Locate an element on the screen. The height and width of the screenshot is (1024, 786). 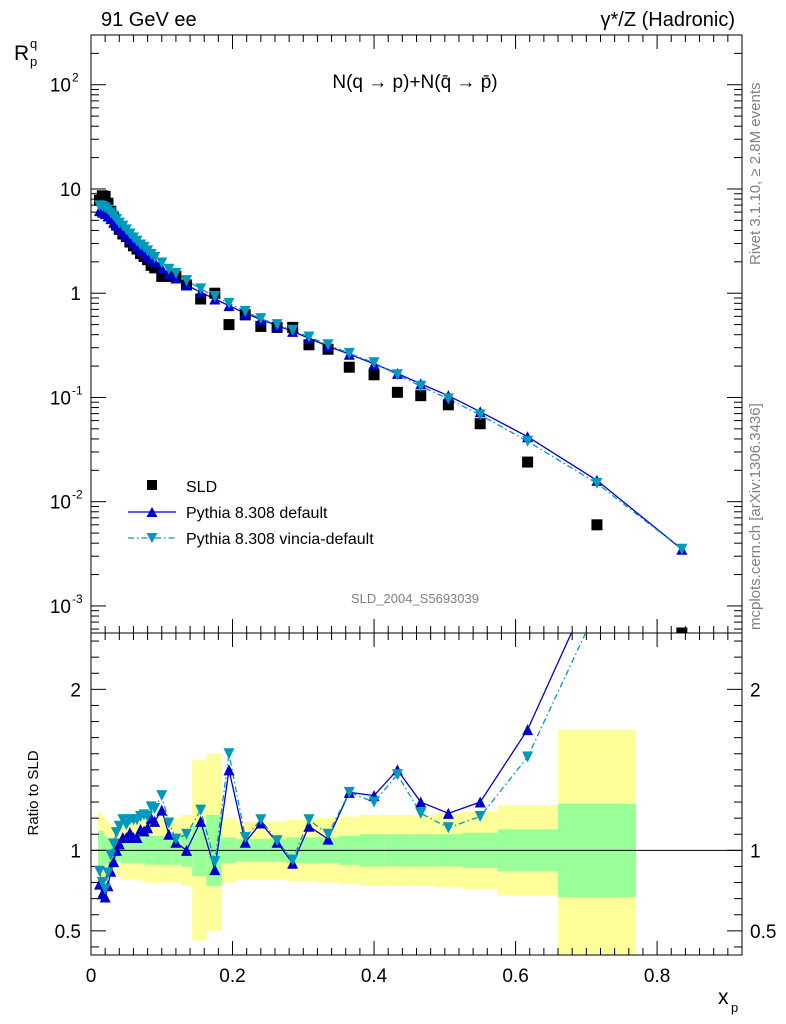
ratio-y-tick-label-right: 2 is located at coordinates (755, 690).